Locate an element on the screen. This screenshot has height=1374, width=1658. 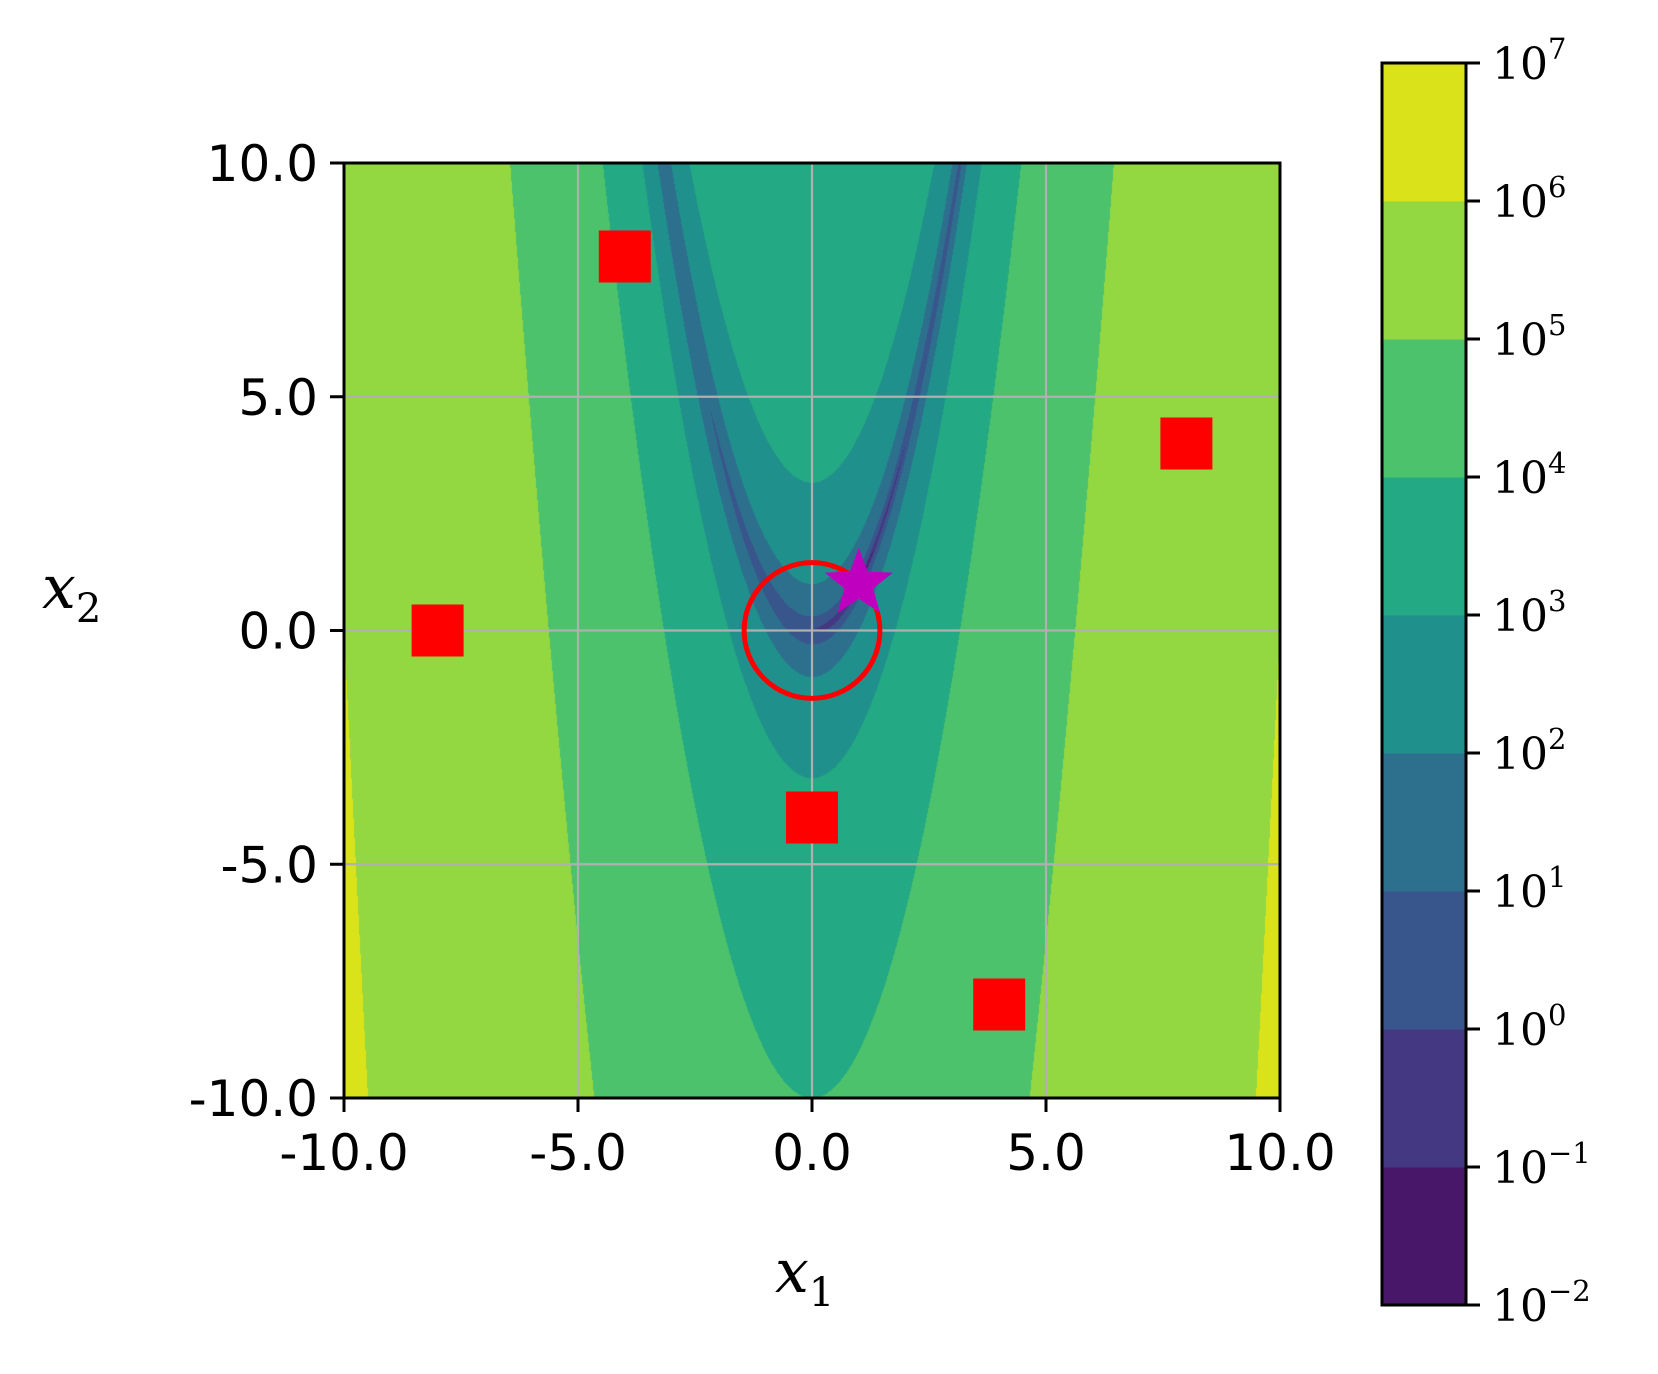
colorbar-tick-label: 10³ is located at coordinates (1529, 613).